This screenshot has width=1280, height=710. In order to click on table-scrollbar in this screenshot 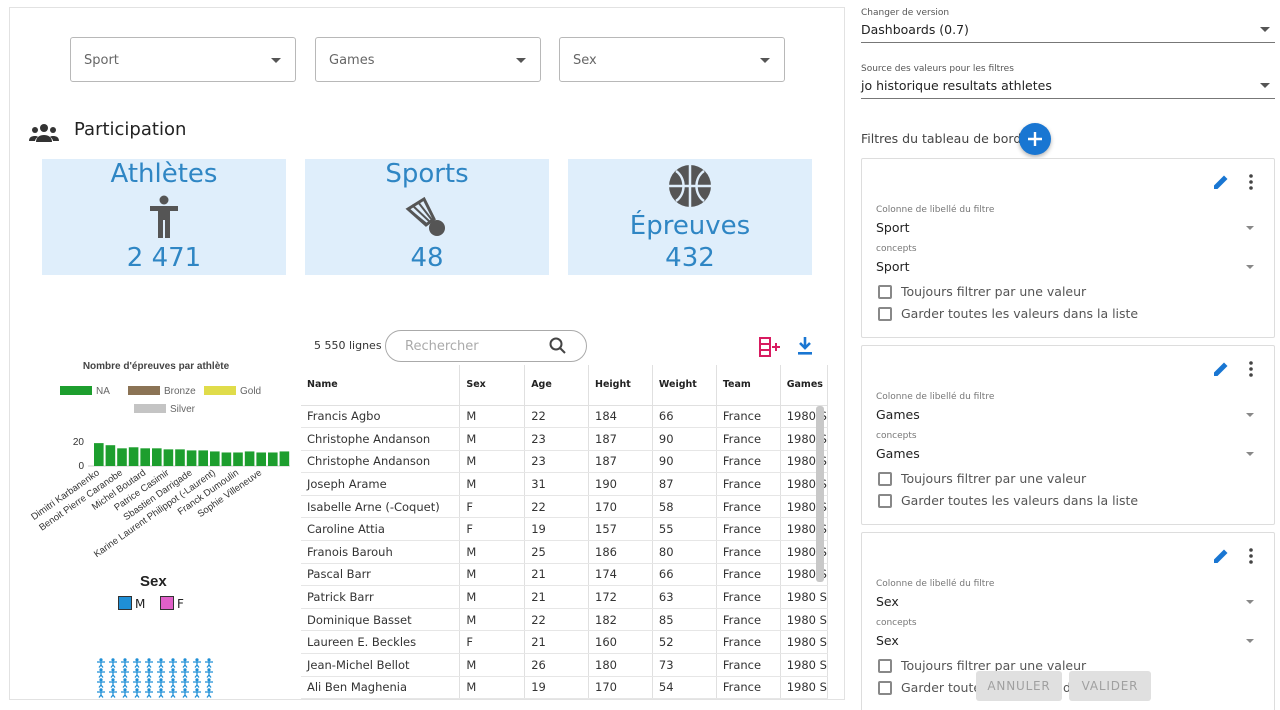, I will do `click(820, 494)`.